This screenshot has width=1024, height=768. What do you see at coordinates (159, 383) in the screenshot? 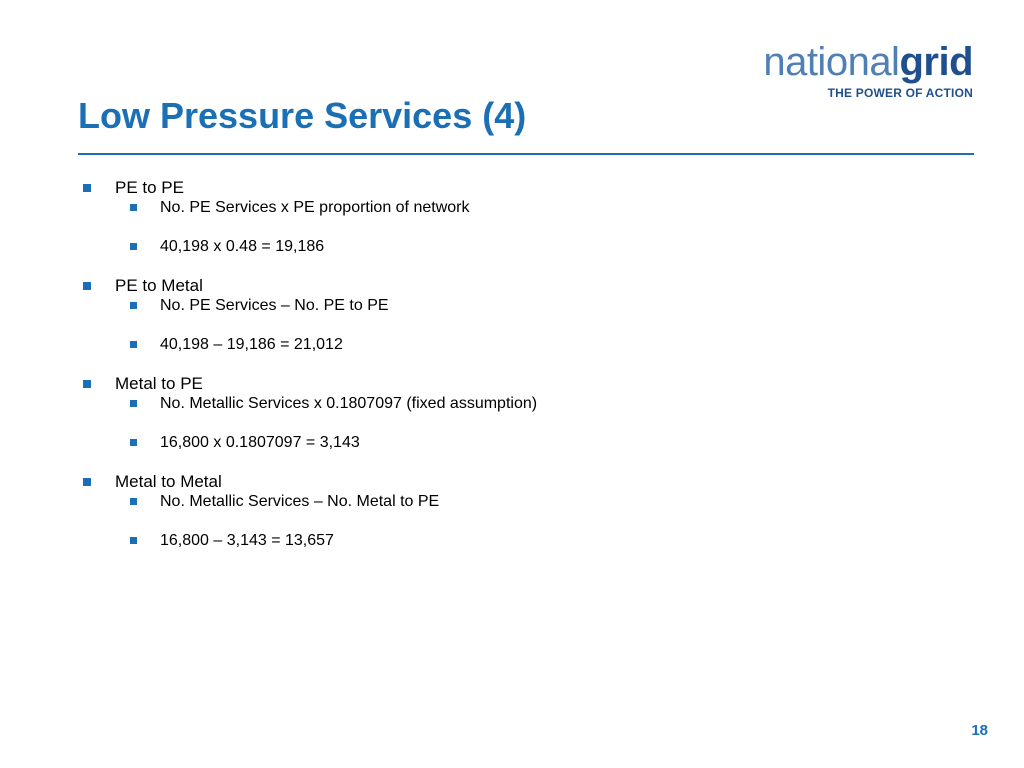
I see `bullet-text: Metal to PE` at bounding box center [159, 383].